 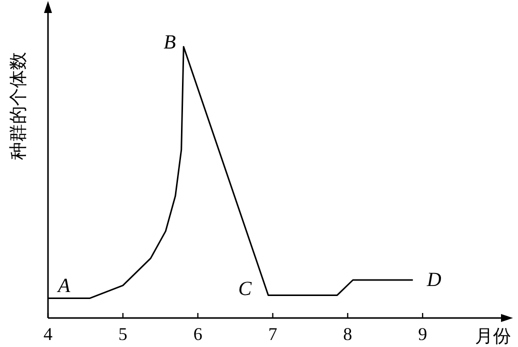 What do you see at coordinates (347, 334) in the screenshot?
I see `x-tick-label: 8` at bounding box center [347, 334].